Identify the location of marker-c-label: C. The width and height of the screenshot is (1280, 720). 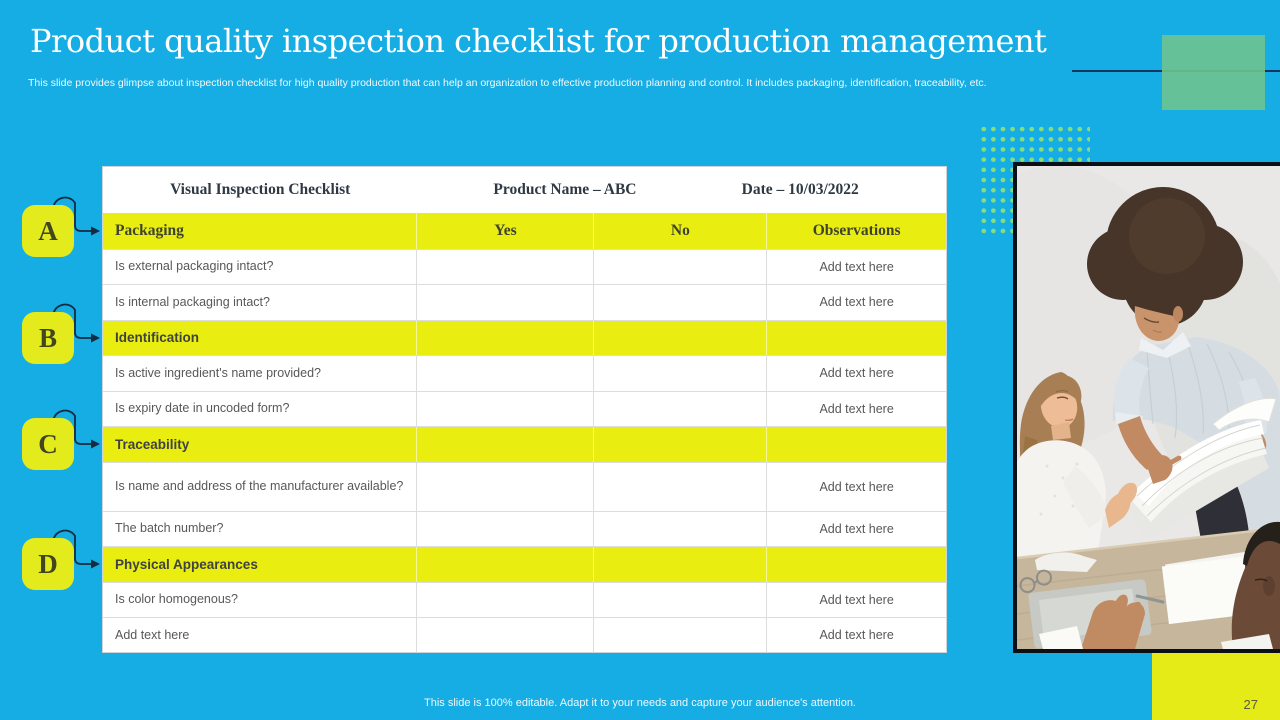
(48, 443).